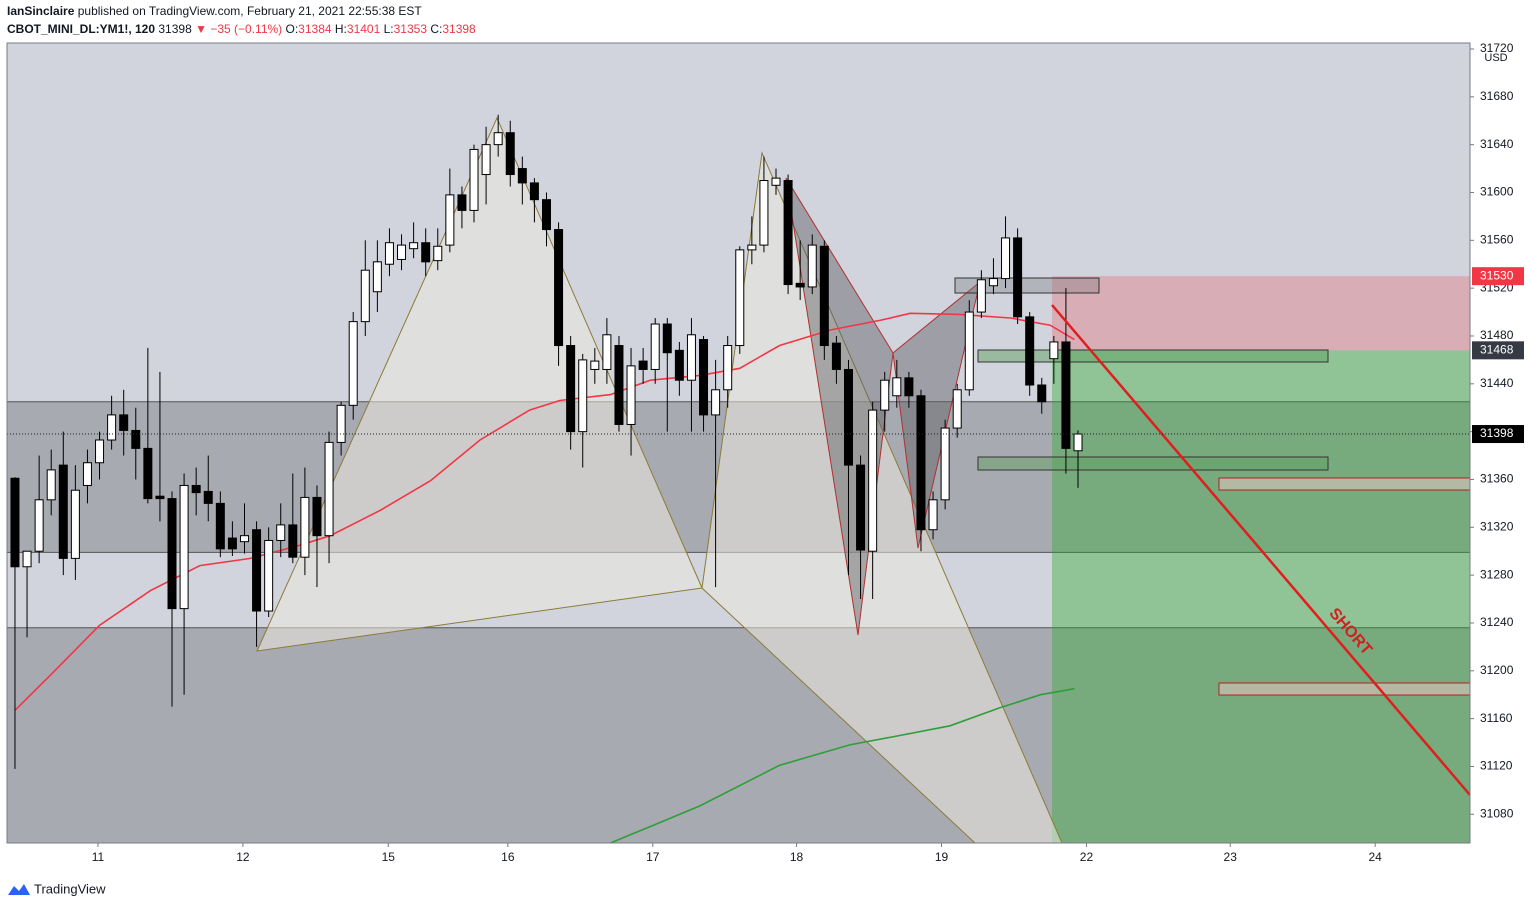 This screenshot has width=1528, height=909. I want to click on symbol: CBOT_MINI_DL:YM1!, 120, so click(81, 29).